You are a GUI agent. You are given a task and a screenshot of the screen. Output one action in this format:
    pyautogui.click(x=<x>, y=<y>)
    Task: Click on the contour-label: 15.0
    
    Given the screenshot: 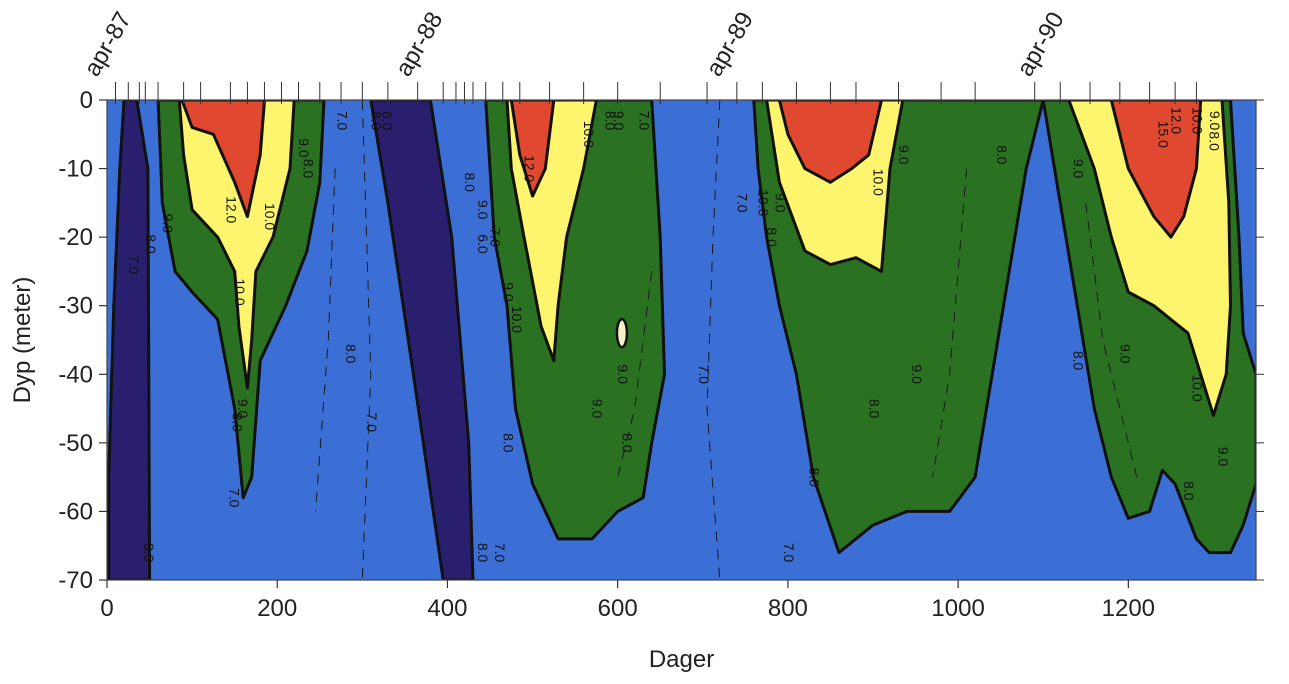 What is the action you would take?
    pyautogui.click(x=1164, y=134)
    